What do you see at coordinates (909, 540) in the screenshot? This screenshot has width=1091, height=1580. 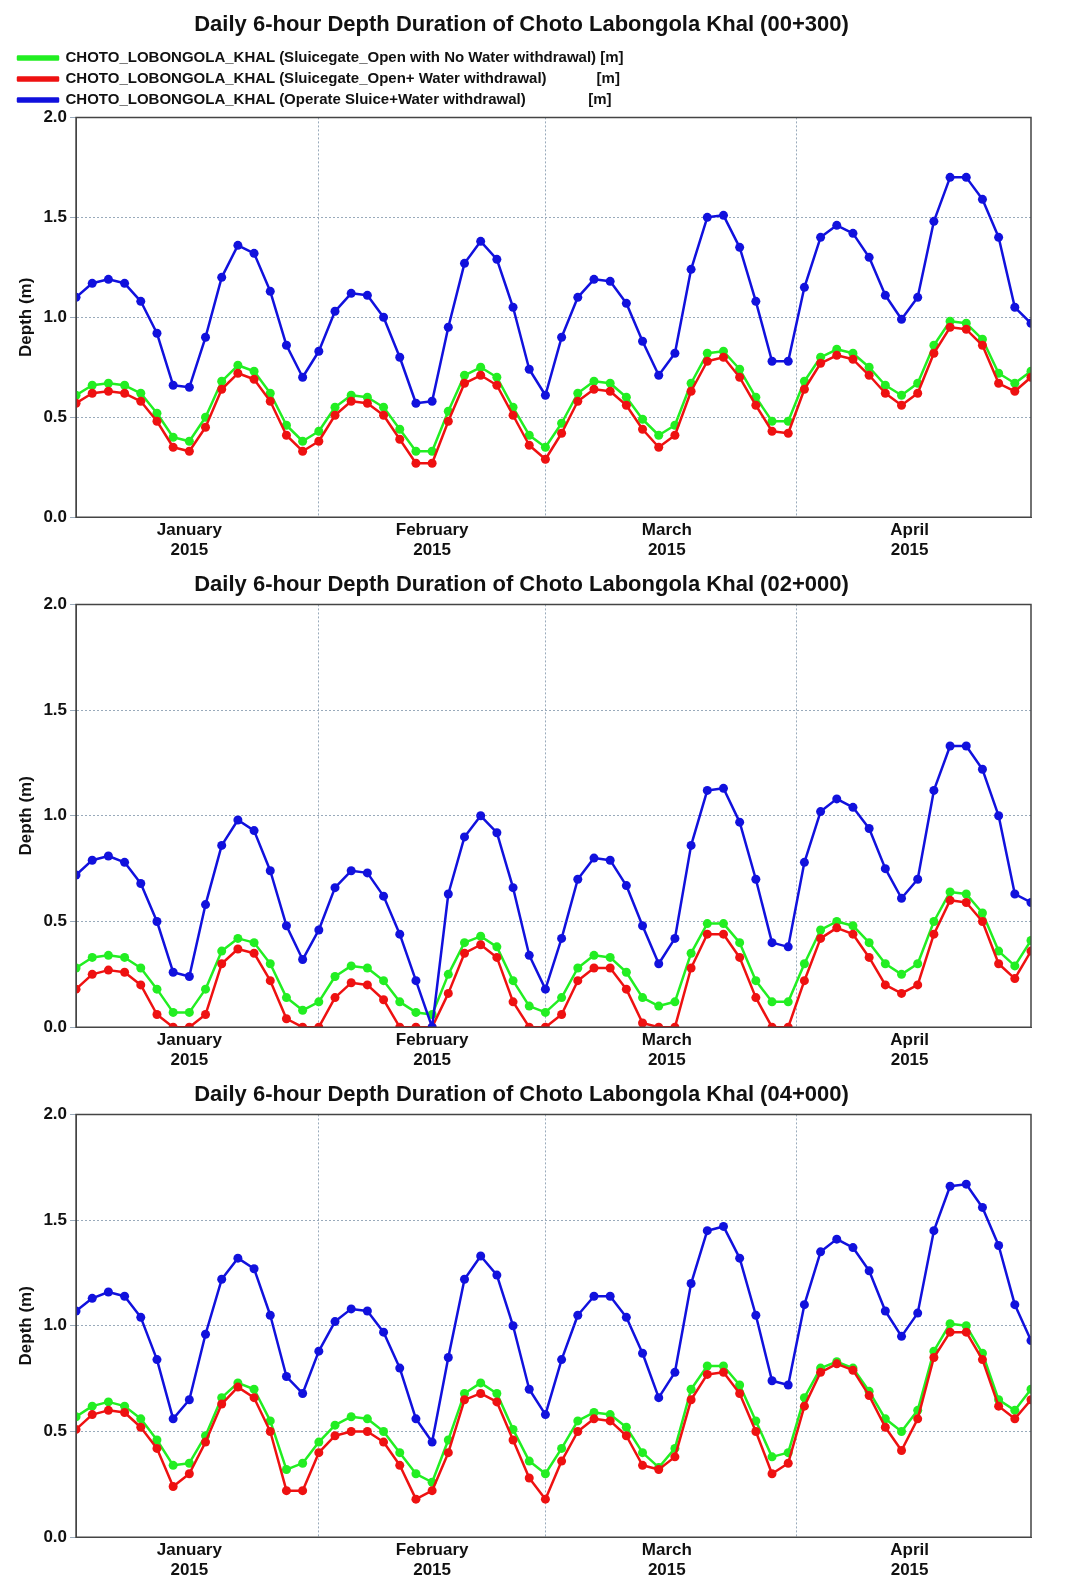 I see `x-tick-label: April 2015` at bounding box center [909, 540].